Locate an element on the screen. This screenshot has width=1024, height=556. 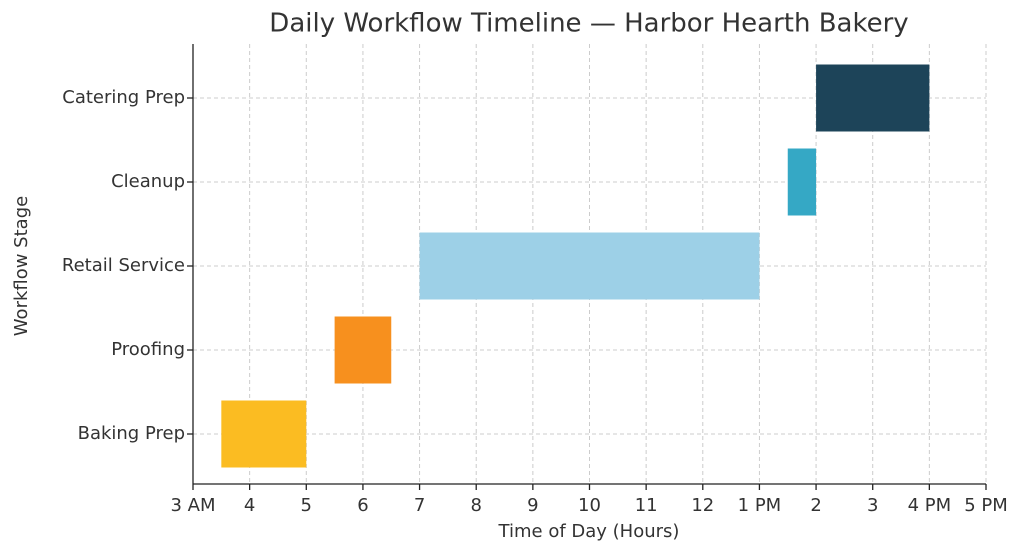
x-tick-label: 3 AM is located at coordinates (192, 505).